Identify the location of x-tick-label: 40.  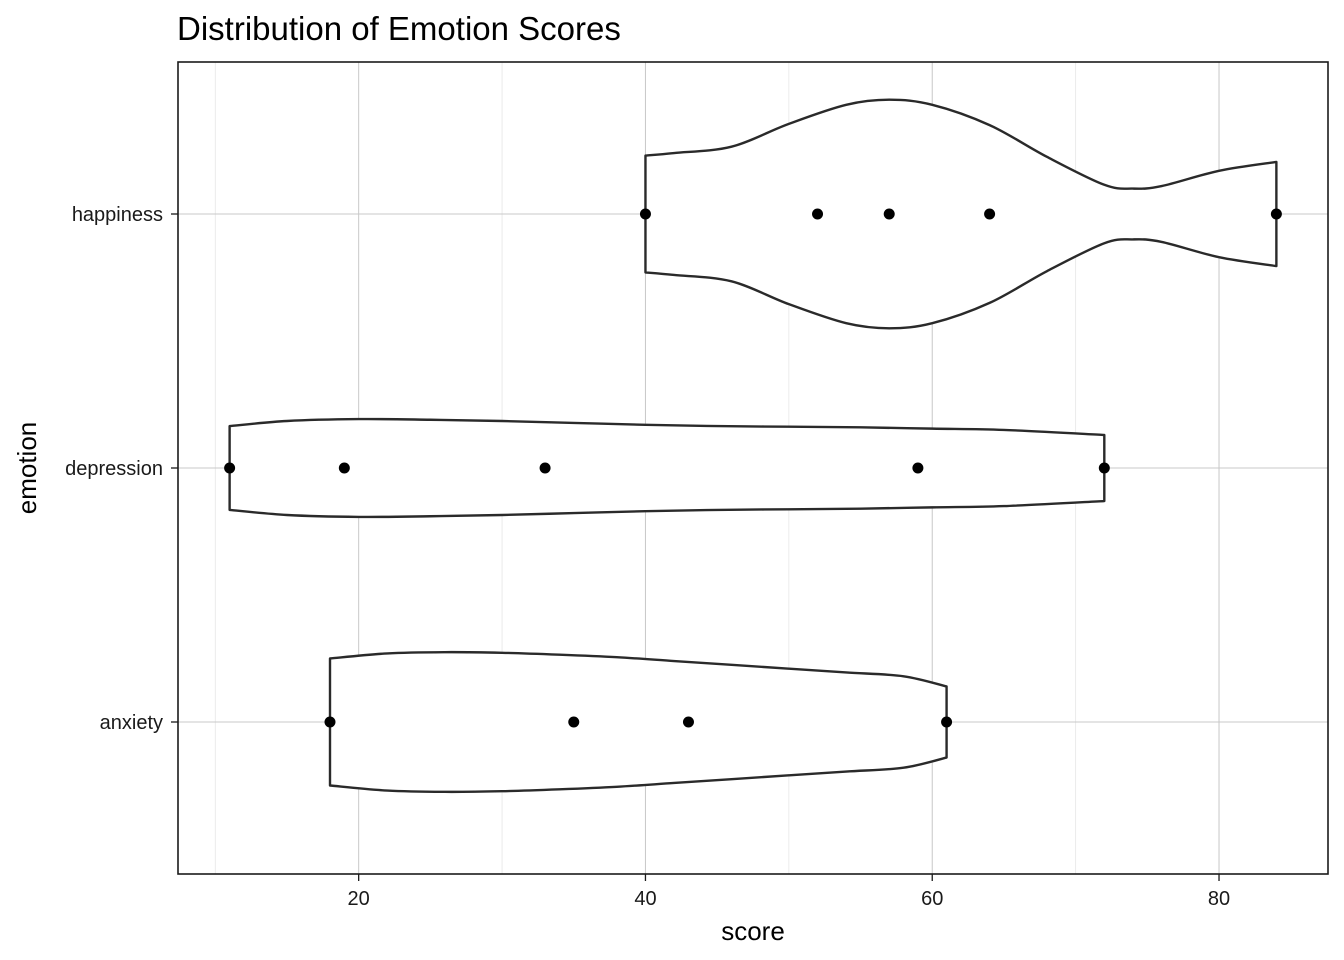
(645, 899).